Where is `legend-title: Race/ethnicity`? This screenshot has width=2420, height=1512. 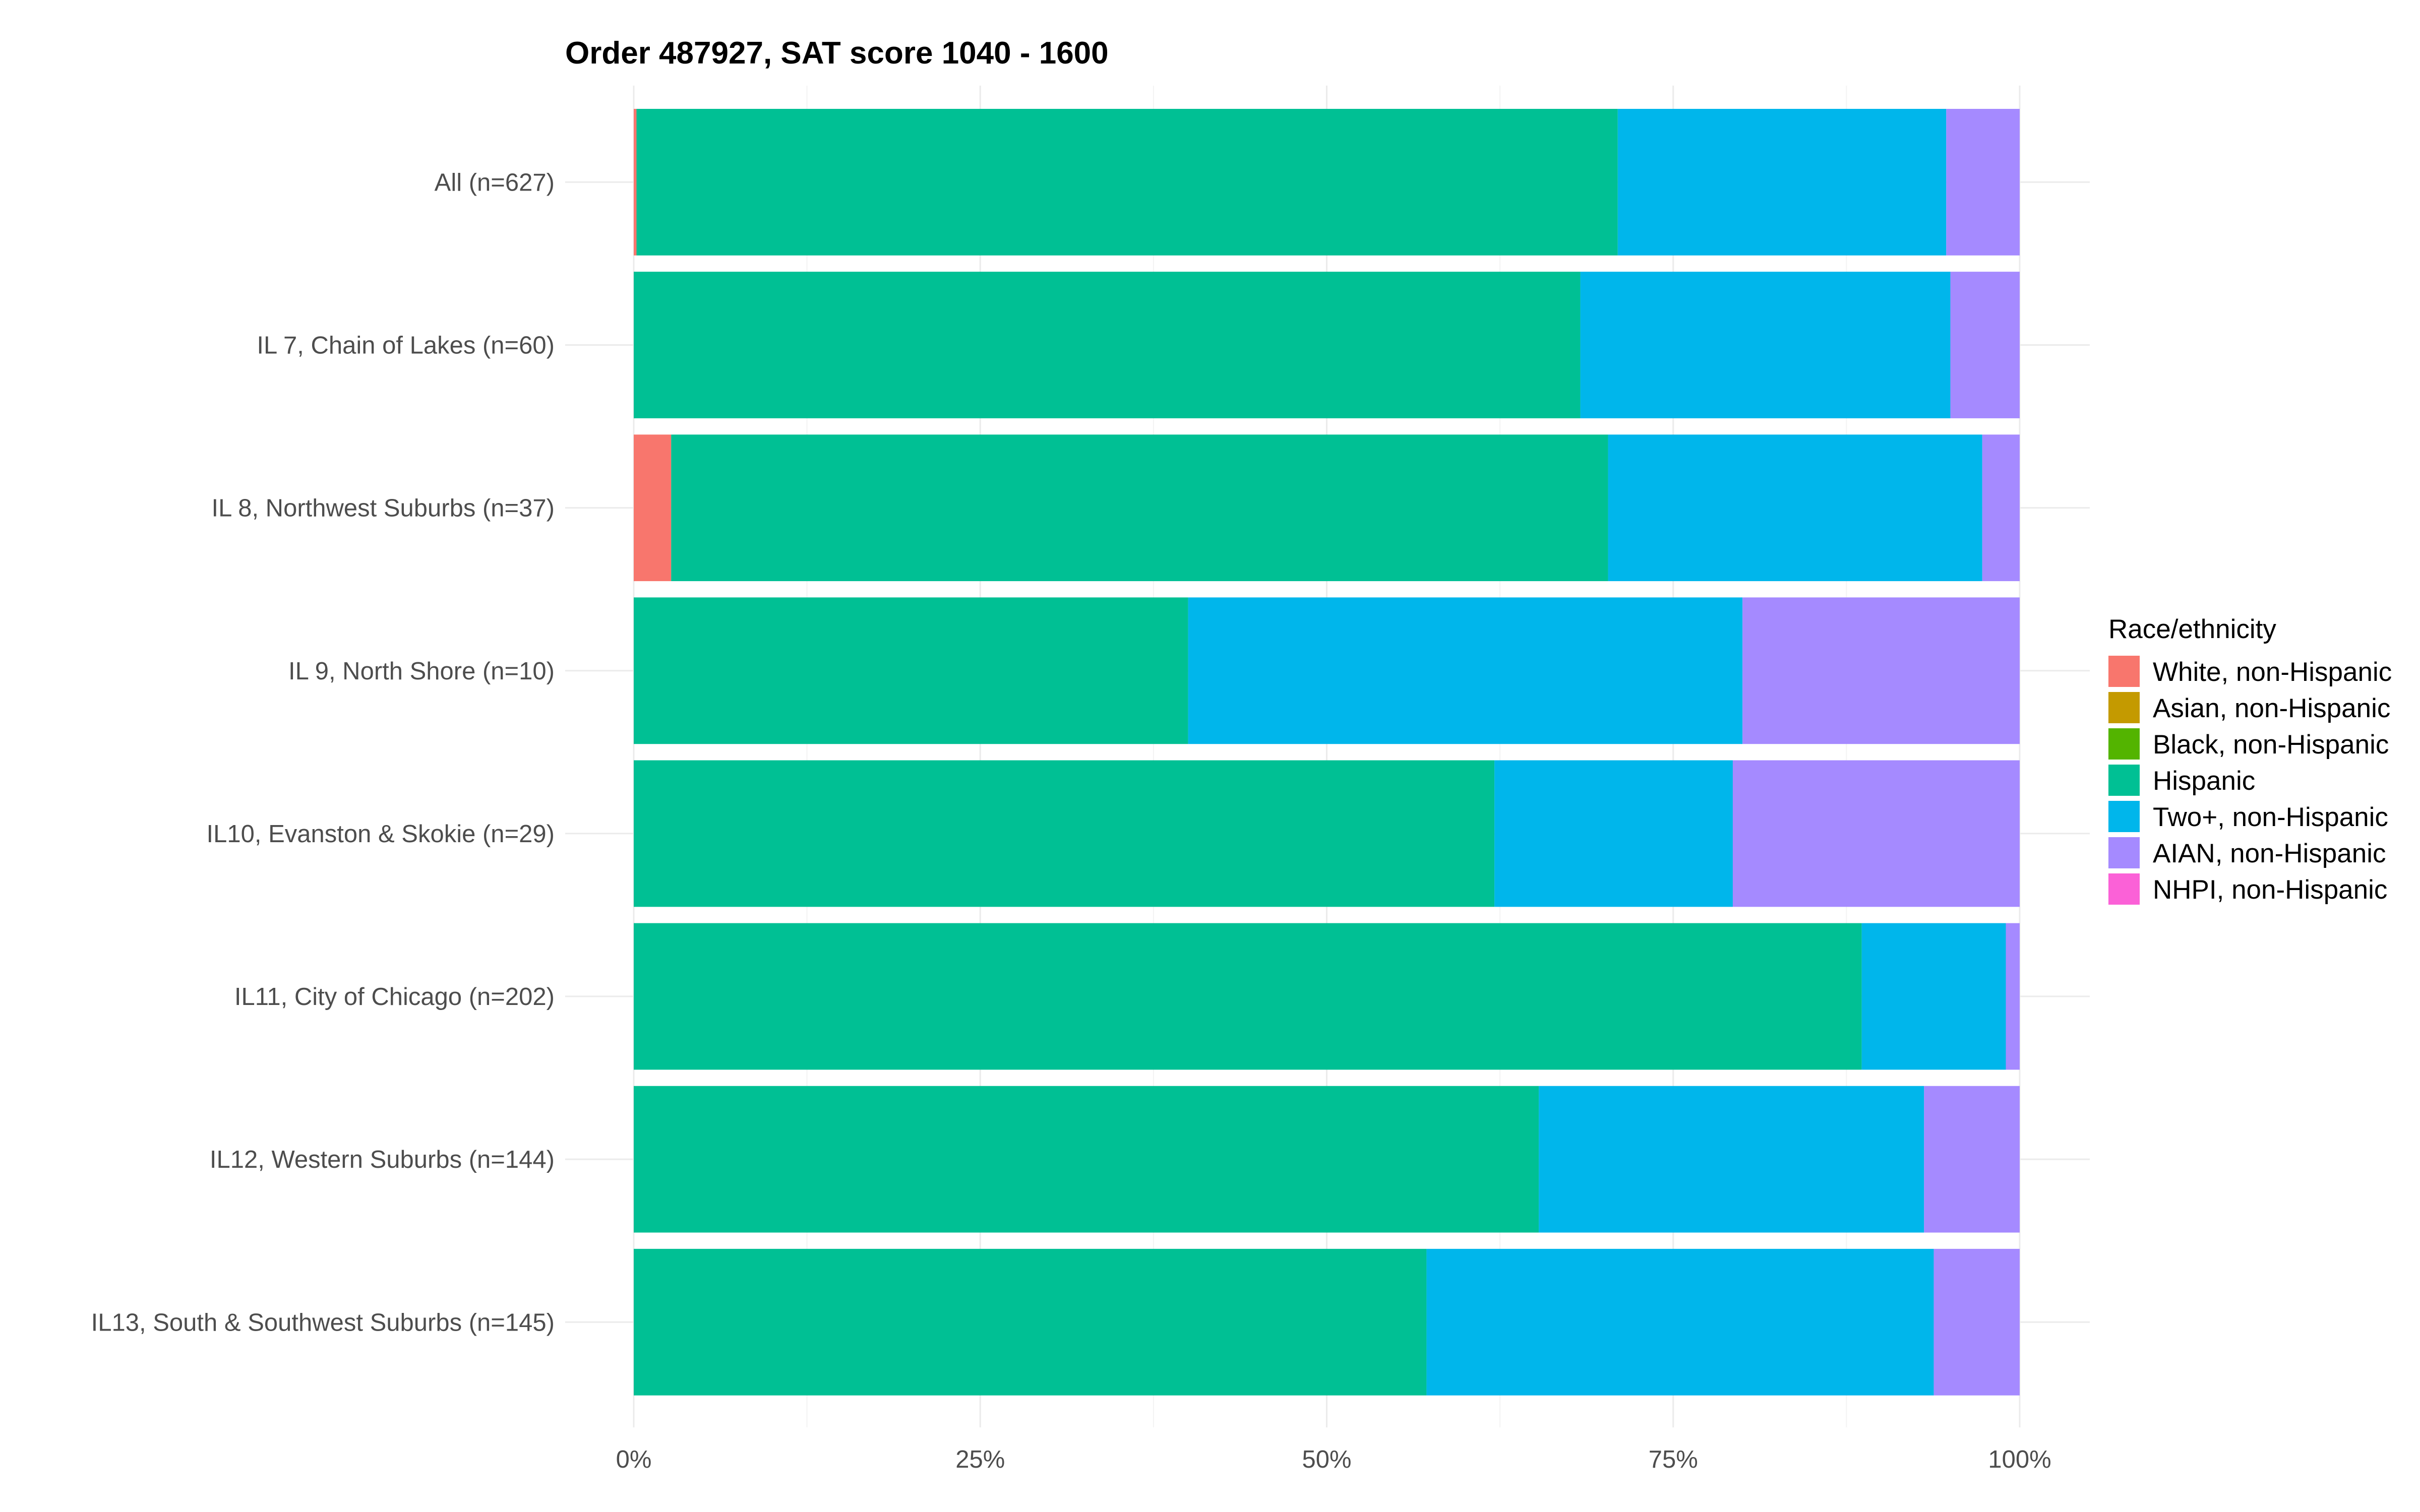
legend-title: Race/ethnicity is located at coordinates (2192, 629).